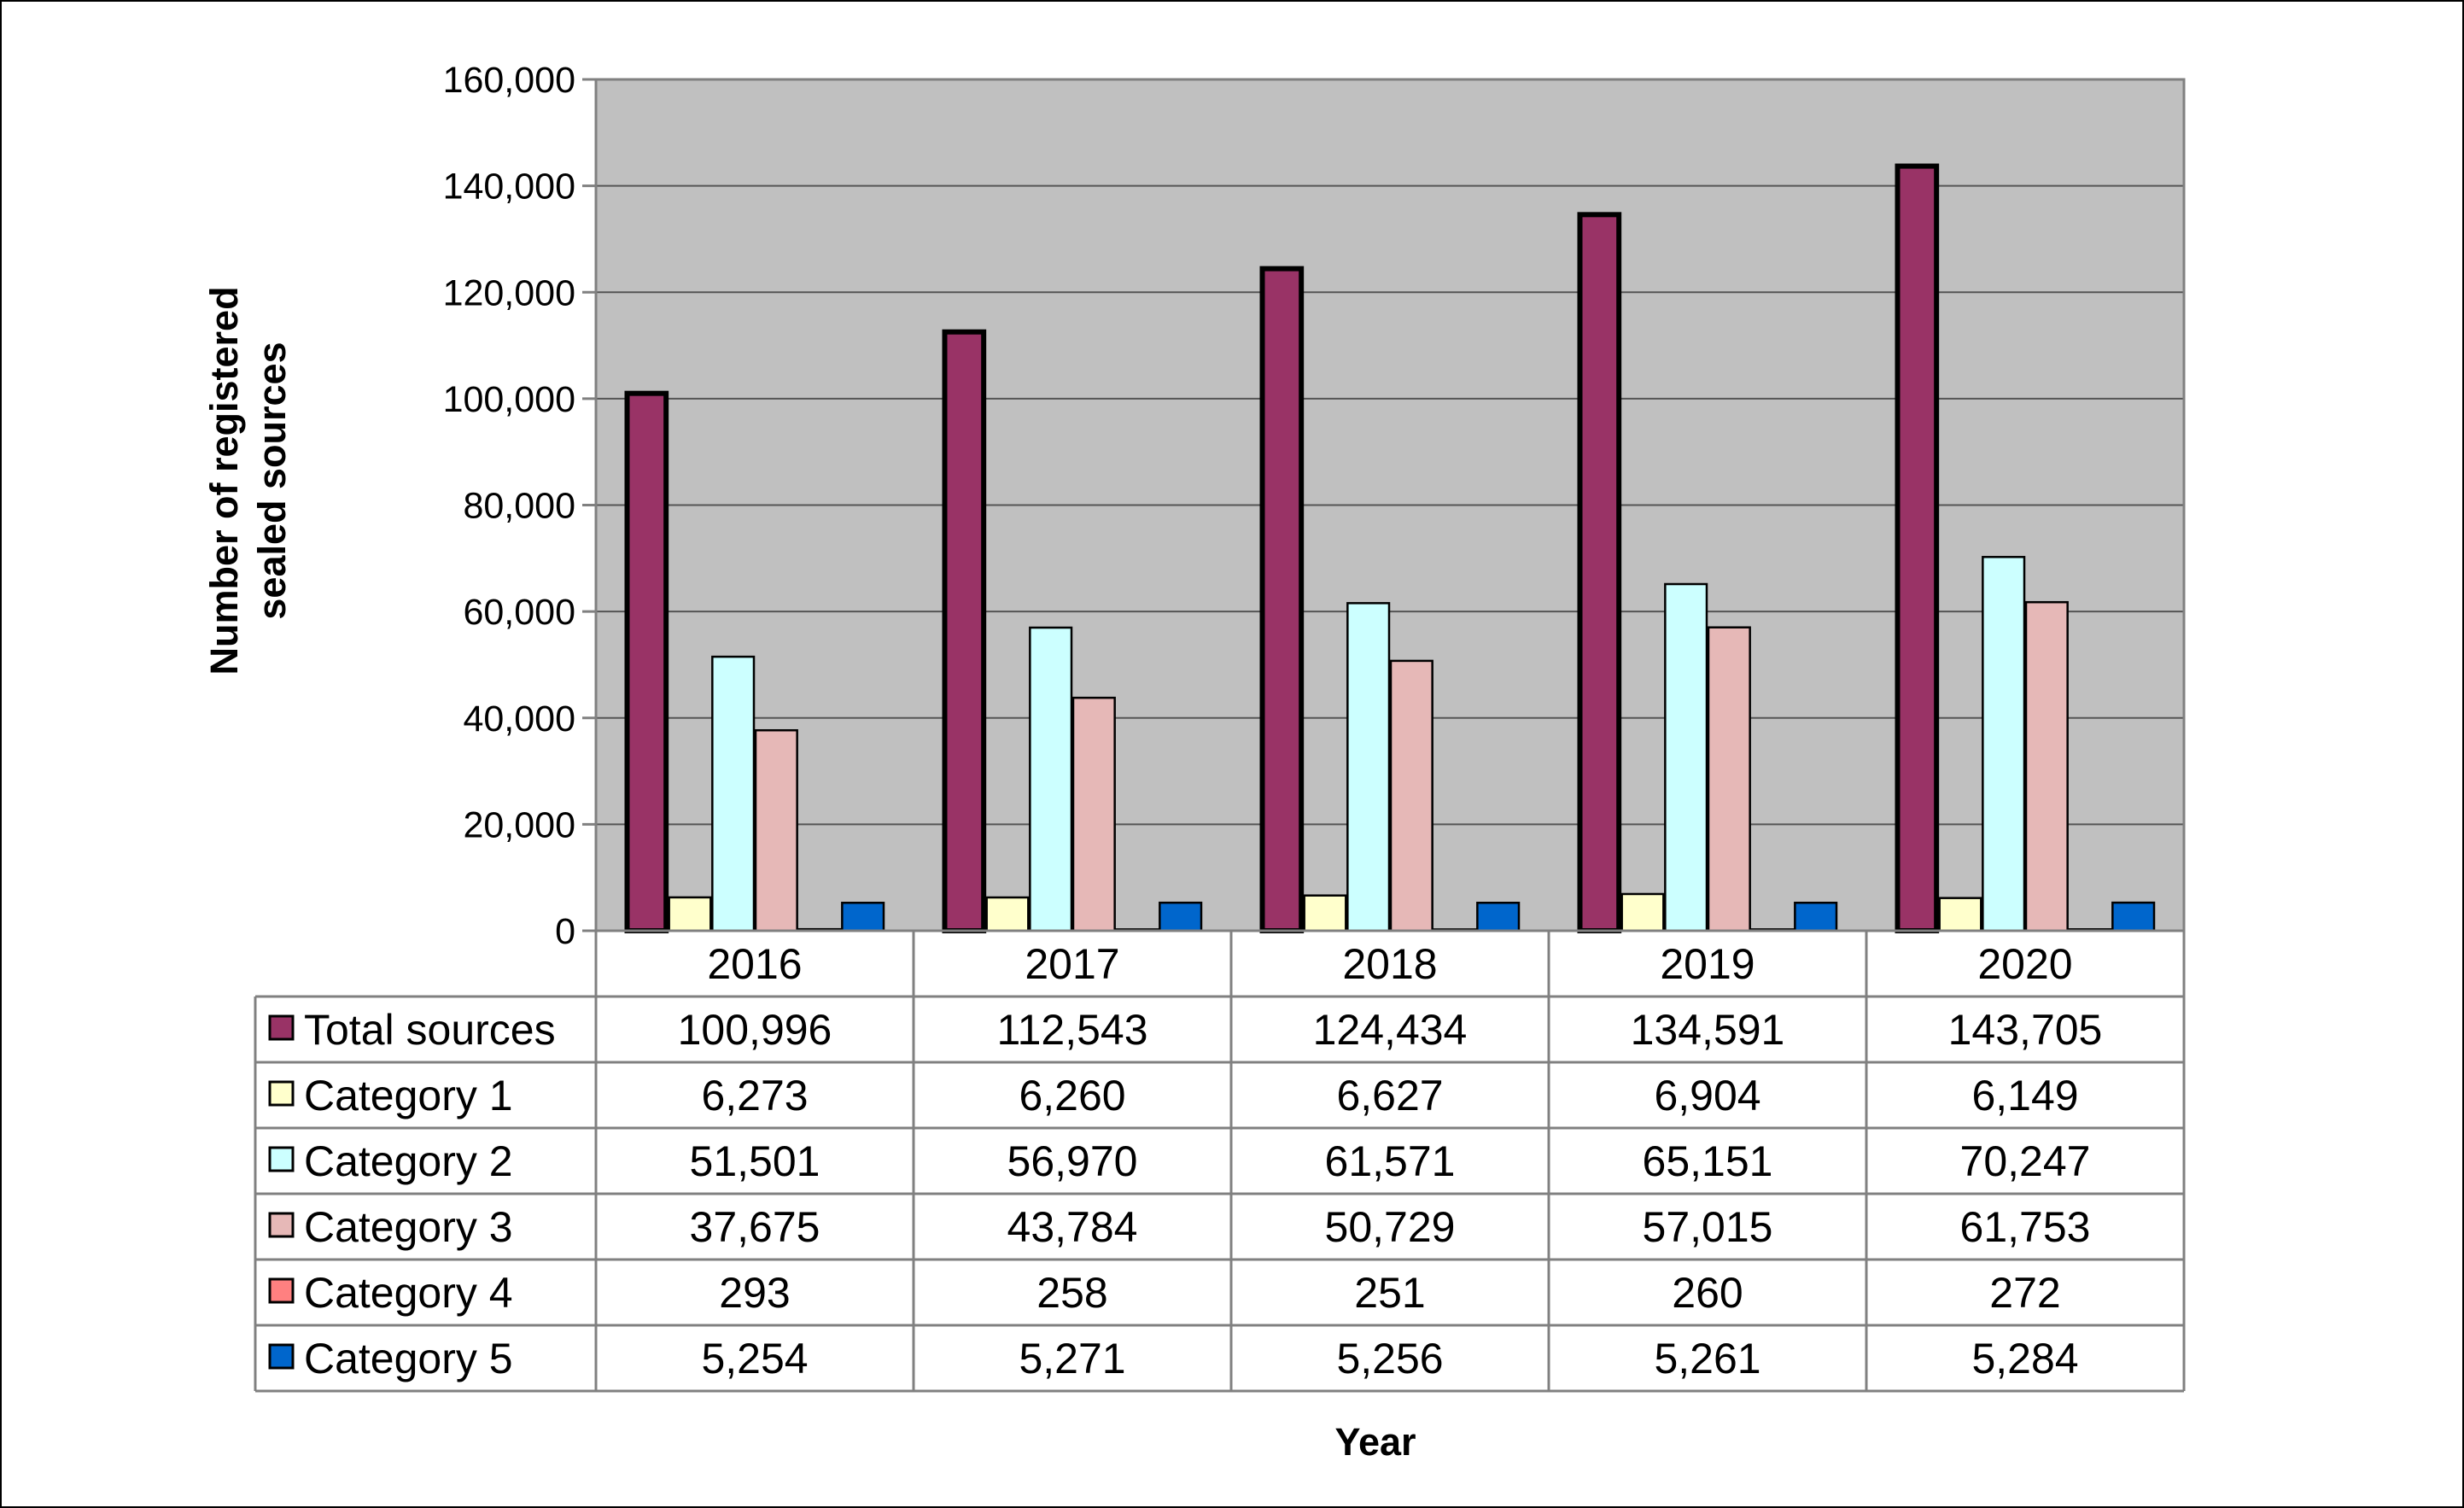  Describe the element at coordinates (2025, 1227) in the screenshot. I see `data-label: 61,753` at that location.